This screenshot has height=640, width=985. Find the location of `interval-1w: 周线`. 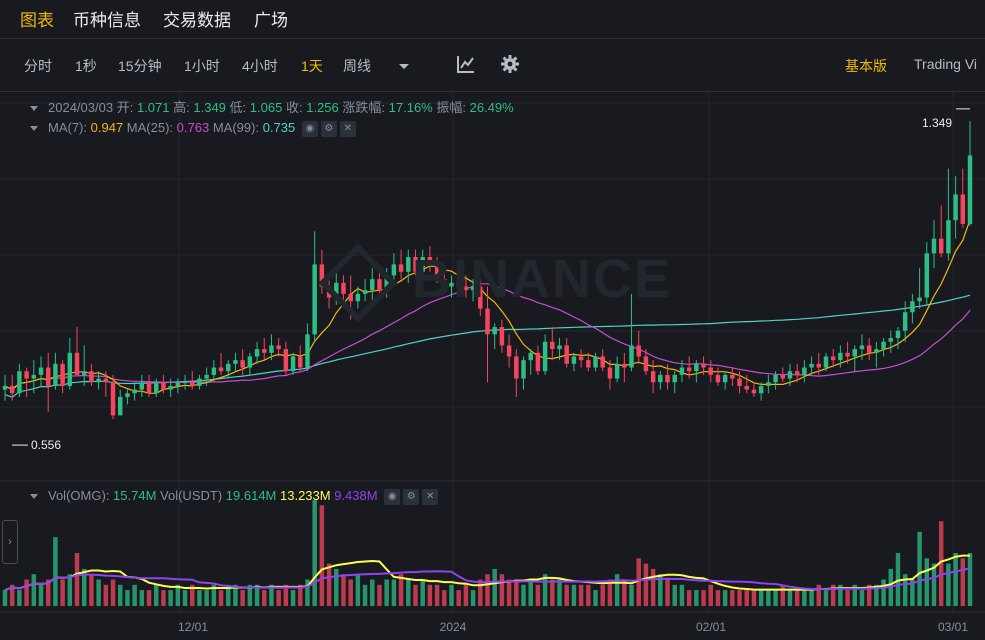

interval-1w: 周线 is located at coordinates (357, 66).